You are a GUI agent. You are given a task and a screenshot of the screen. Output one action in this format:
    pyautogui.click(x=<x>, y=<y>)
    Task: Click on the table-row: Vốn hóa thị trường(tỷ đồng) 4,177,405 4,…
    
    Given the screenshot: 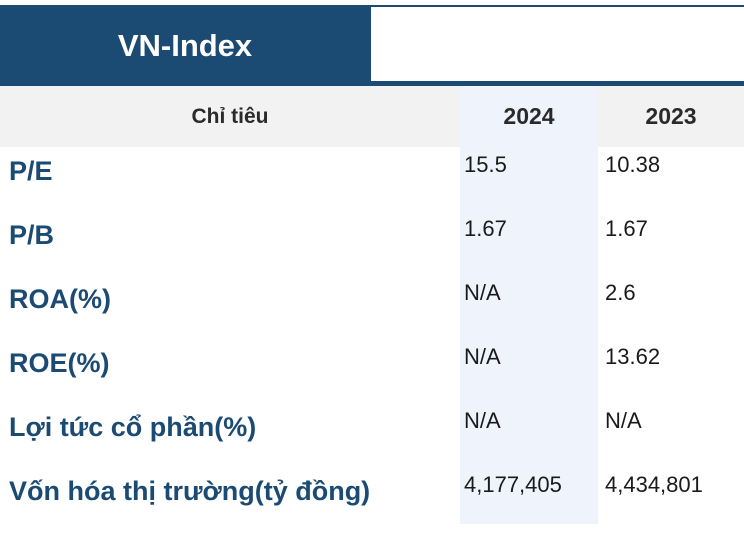 What is the action you would take?
    pyautogui.click(x=372, y=502)
    